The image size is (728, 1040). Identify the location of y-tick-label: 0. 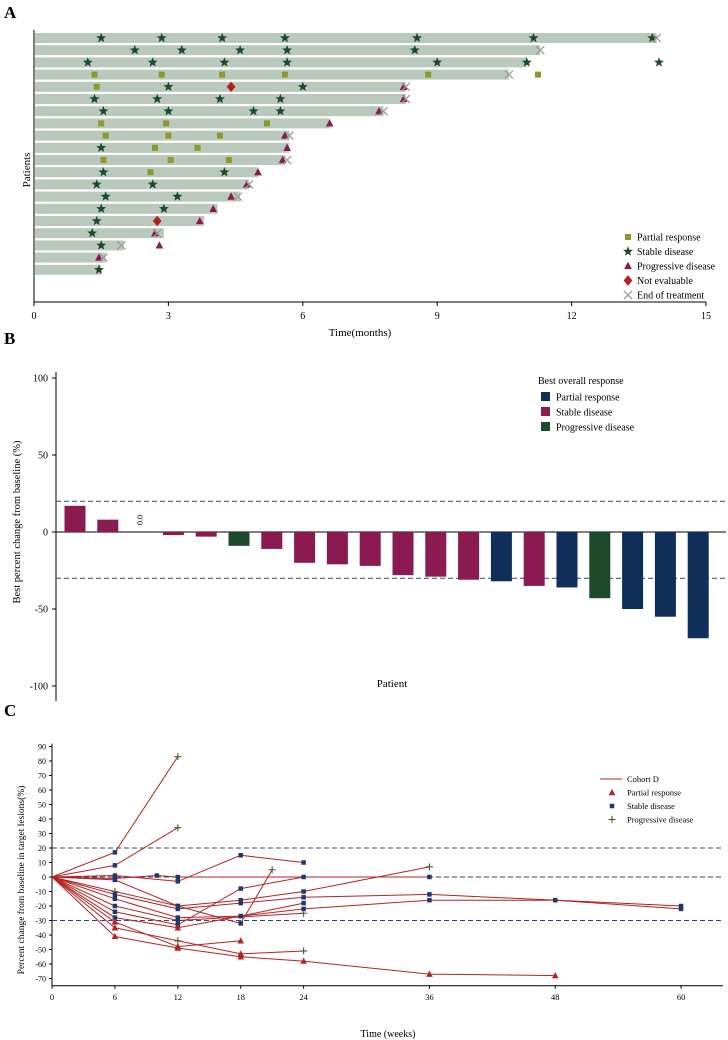
(45, 533).